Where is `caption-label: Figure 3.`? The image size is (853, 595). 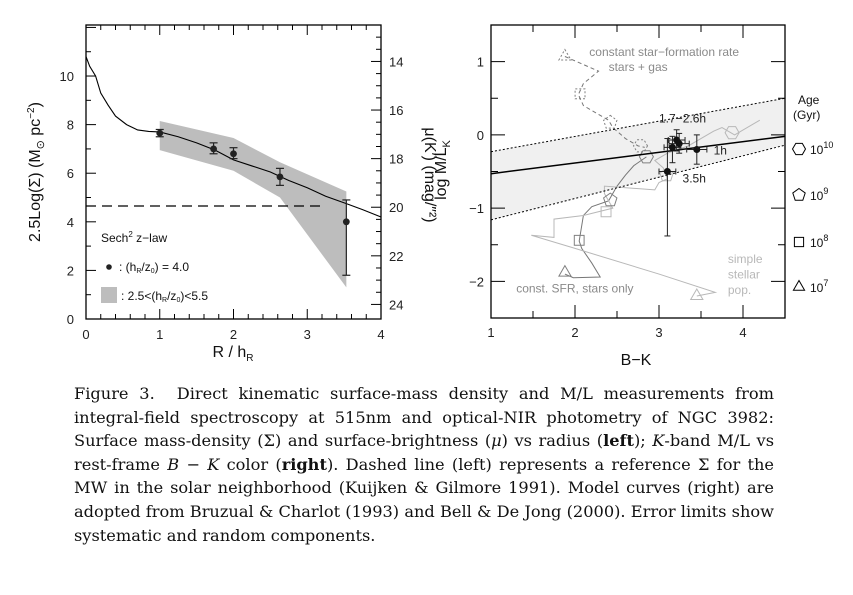 caption-label: Figure 3. is located at coordinates (114, 393).